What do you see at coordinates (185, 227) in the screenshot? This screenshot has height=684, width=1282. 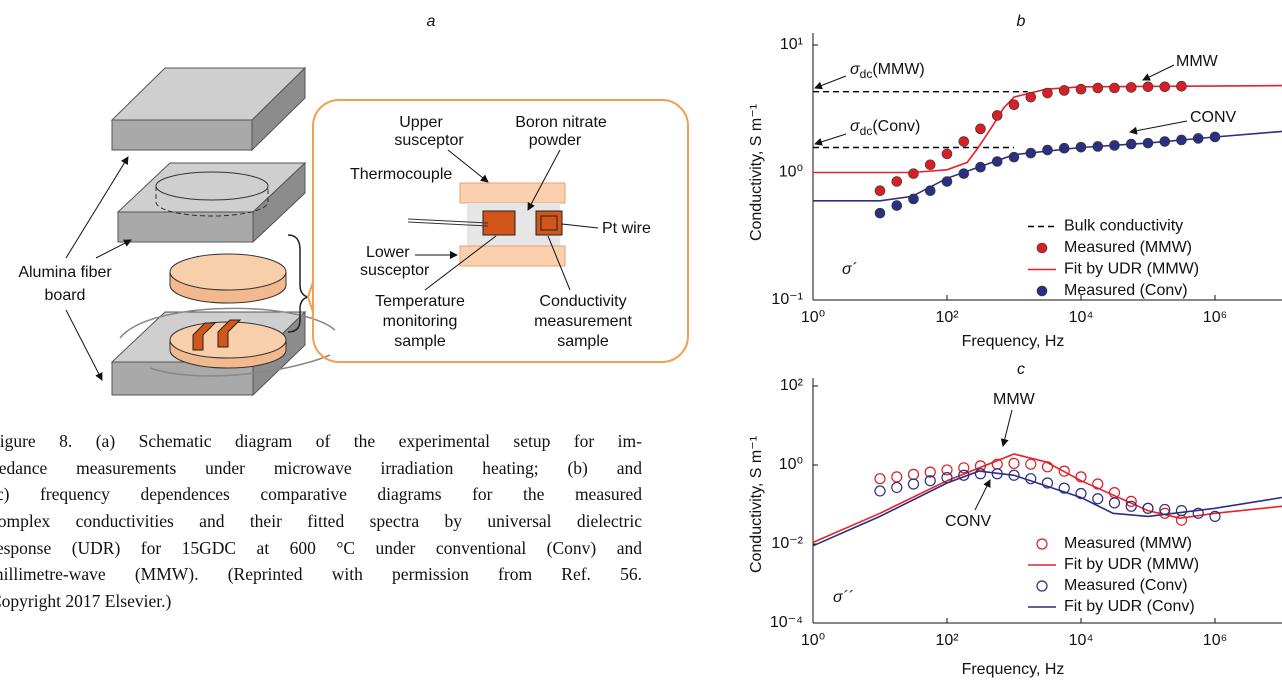 I see `board-front` at bounding box center [185, 227].